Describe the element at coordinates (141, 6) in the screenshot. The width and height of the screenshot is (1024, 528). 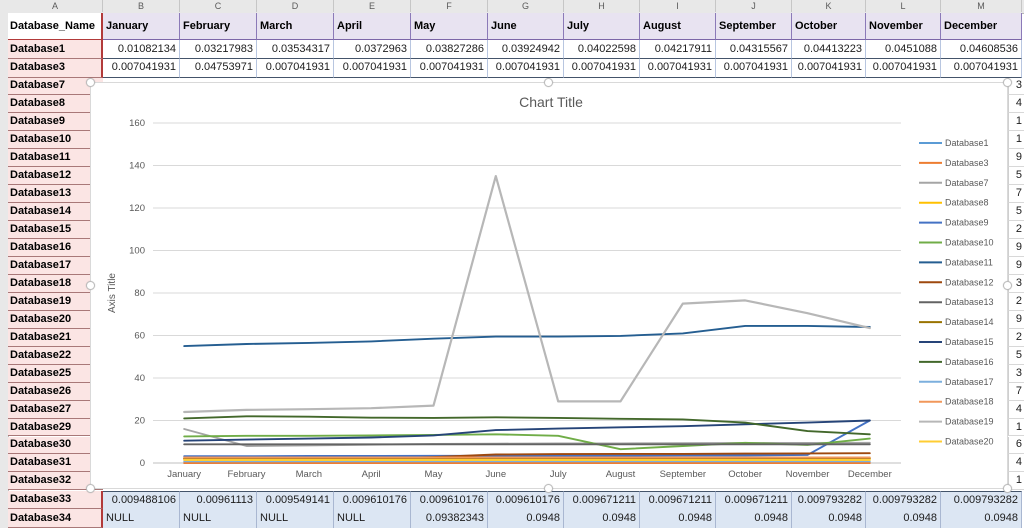
I see `column-letter-B: B` at that location.